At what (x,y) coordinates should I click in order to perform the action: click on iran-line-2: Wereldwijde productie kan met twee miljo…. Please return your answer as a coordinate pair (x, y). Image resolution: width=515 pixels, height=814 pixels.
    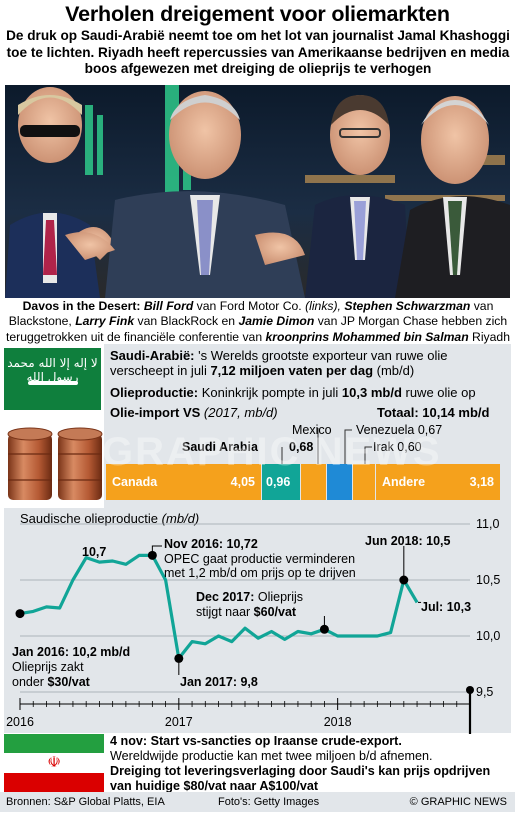
    Looking at the image, I should click on (271, 756).